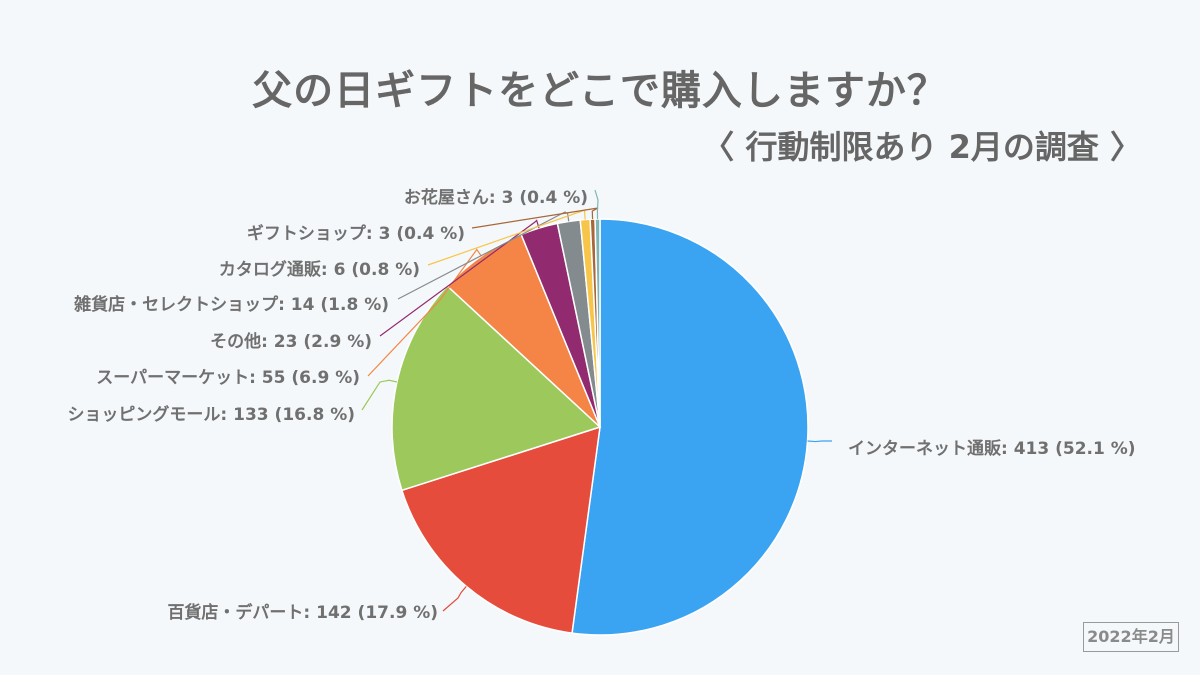 The width and height of the screenshot is (1200, 675). What do you see at coordinates (992, 449) in the screenshot?
I see `label-internet: インターネット通販: 413 (52.1 %)` at bounding box center [992, 449].